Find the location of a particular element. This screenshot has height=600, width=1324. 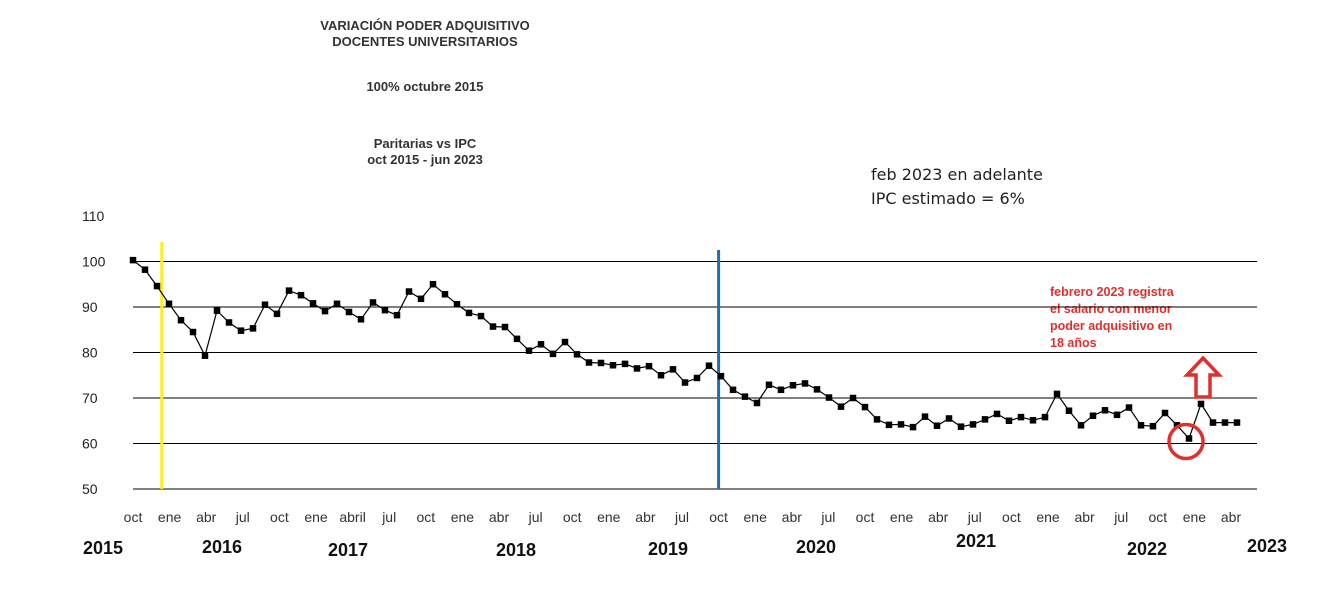

note-line-2: IPC estimado = 6% is located at coordinates (948, 198).